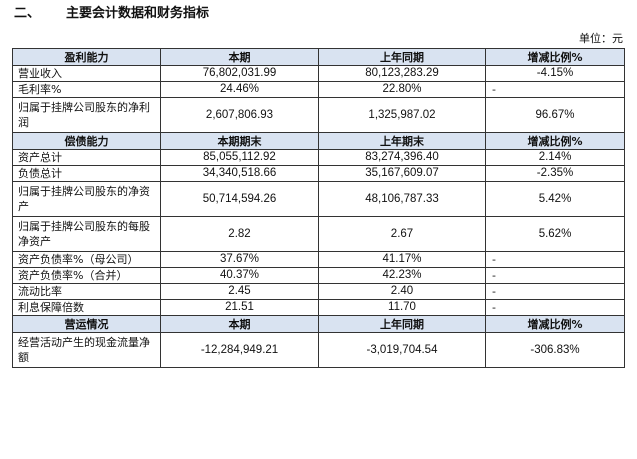 The image size is (637, 459). What do you see at coordinates (86, 324) in the screenshot?
I see `header-cell: 营运情况` at bounding box center [86, 324].